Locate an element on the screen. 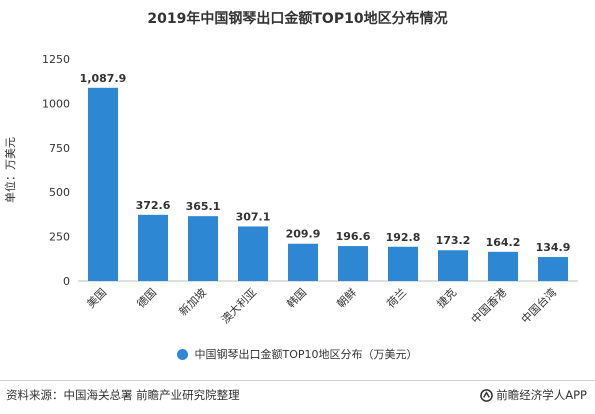 The width and height of the screenshot is (595, 414). bar-value-label: 173.2 is located at coordinates (453, 240).